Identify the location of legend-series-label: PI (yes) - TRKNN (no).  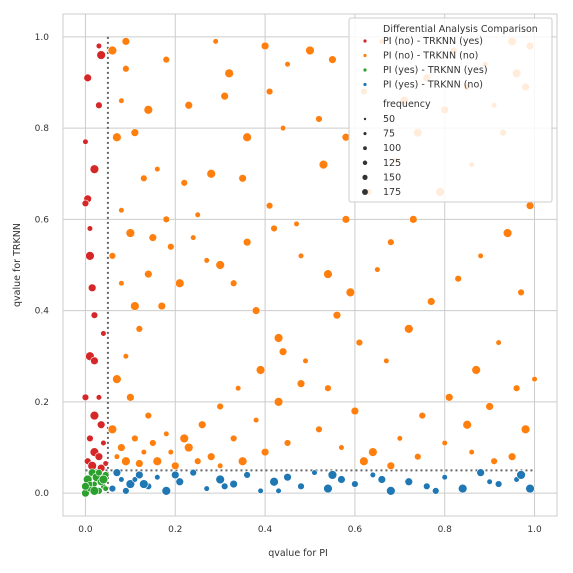
(433, 85).